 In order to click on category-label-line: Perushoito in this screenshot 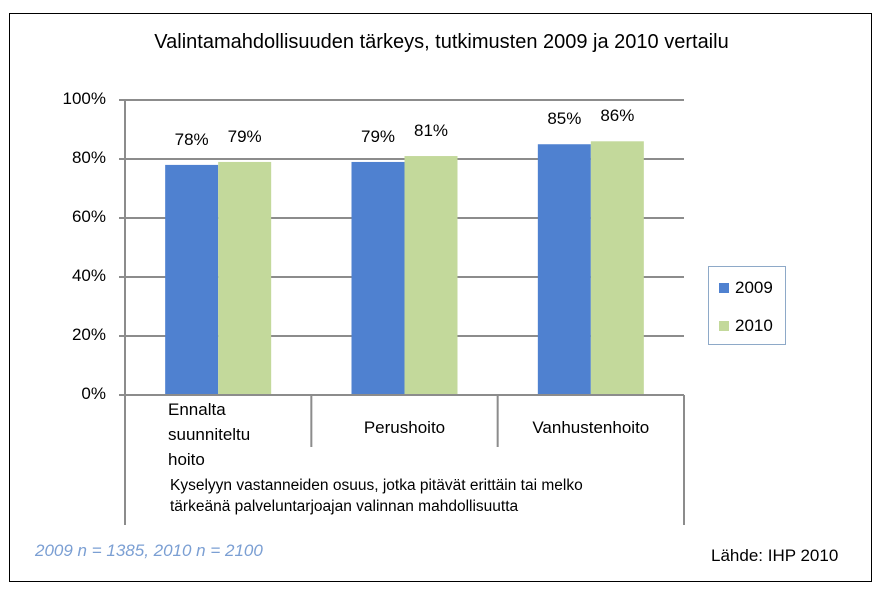, I will do `click(404, 427)`.